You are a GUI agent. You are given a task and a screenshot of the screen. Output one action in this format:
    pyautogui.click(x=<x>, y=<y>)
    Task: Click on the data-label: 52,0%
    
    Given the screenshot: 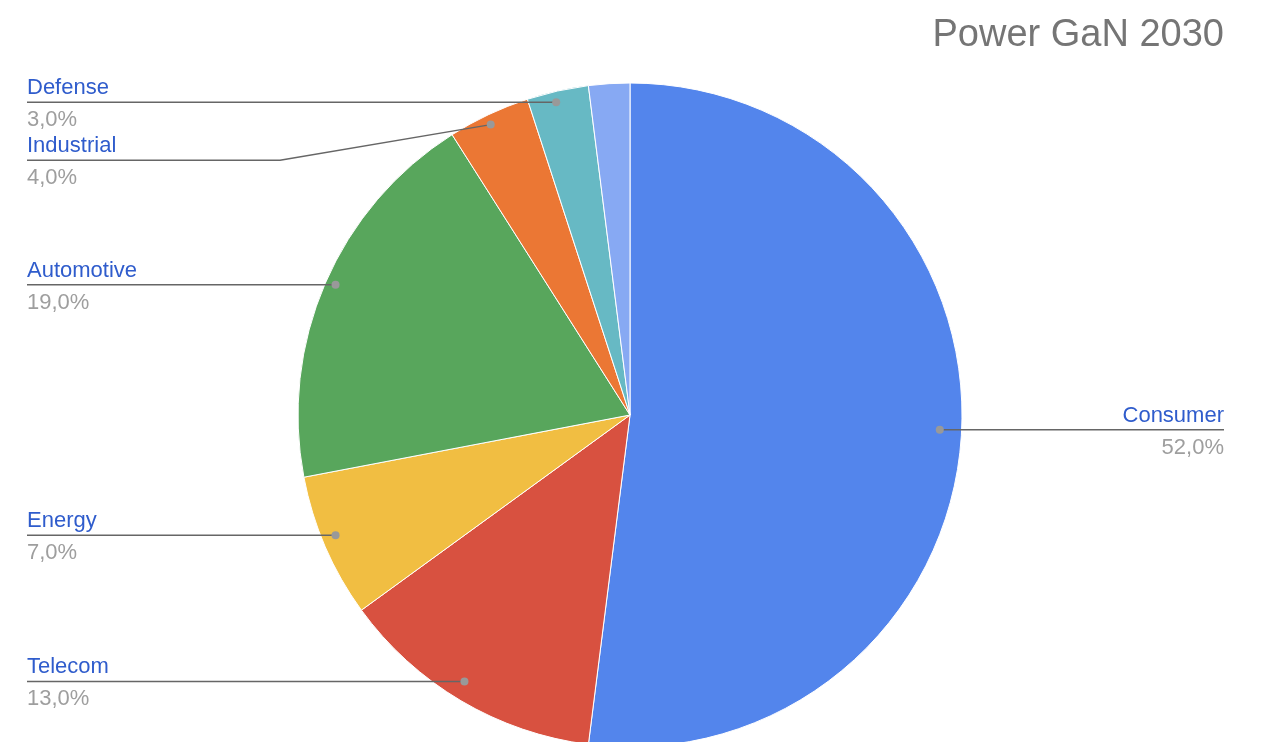 What is the action you would take?
    pyautogui.click(x=1192, y=446)
    